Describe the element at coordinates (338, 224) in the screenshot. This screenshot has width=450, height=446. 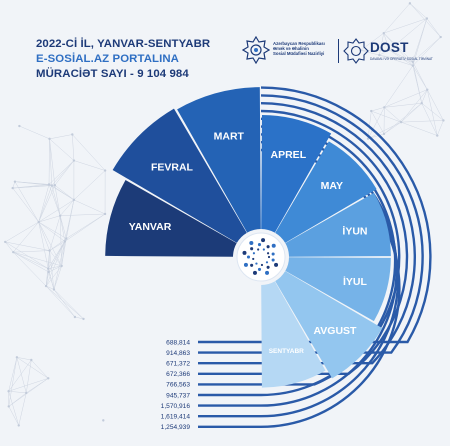
I see `slice-i̇yun` at that location.